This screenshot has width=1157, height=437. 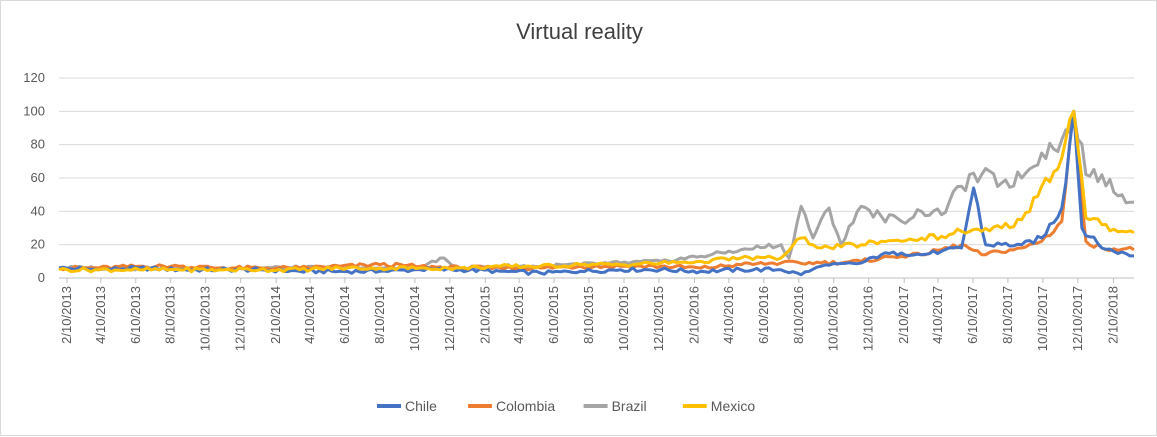 What do you see at coordinates (205, 318) in the screenshot?
I see `x-tick-label: 10/10/2013` at bounding box center [205, 318].